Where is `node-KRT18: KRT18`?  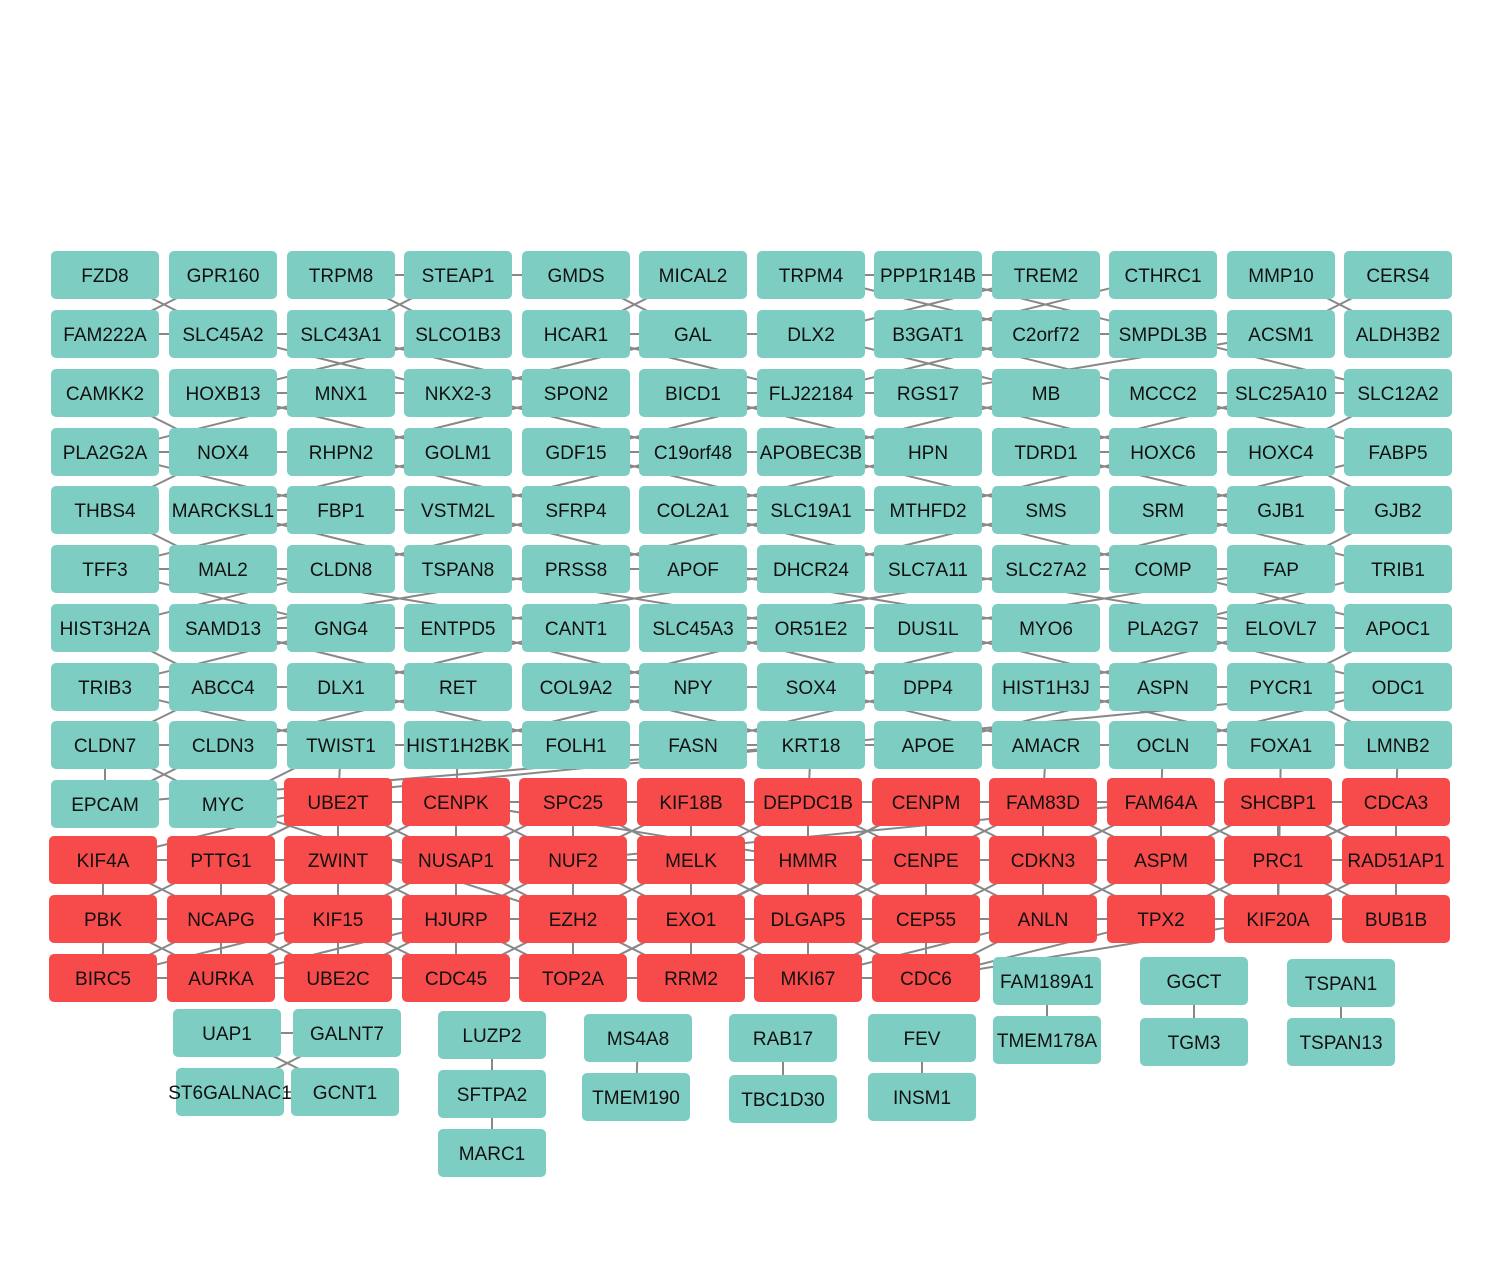
node-KRT18: KRT18 is located at coordinates (811, 745).